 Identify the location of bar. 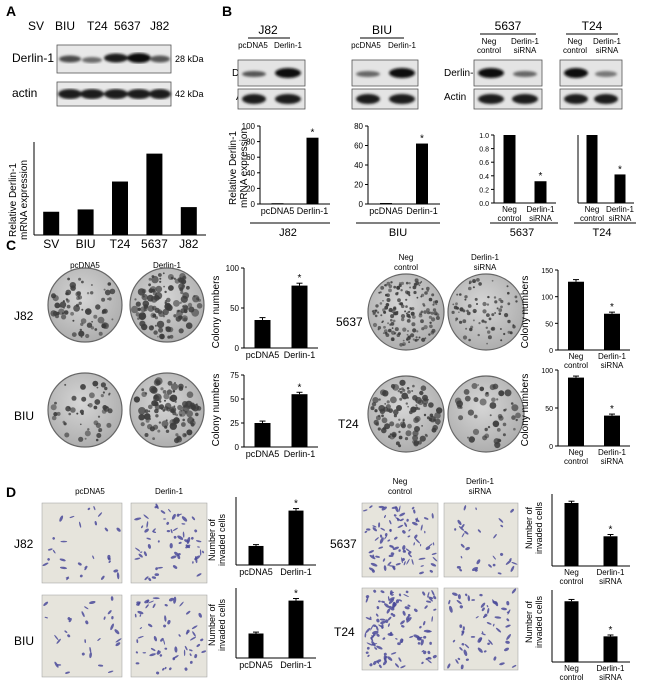
(612, 430).